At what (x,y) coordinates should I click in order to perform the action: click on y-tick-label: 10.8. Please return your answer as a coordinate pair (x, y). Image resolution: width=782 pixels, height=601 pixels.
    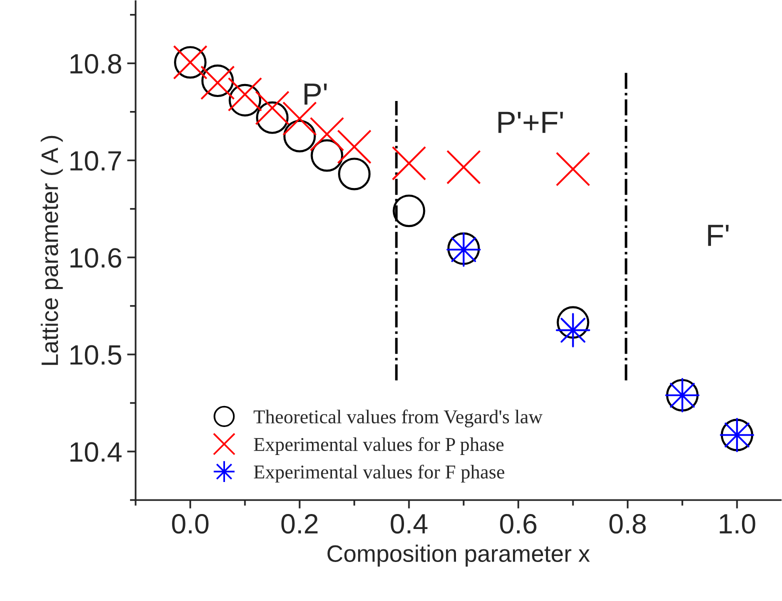
    Looking at the image, I should click on (96, 64).